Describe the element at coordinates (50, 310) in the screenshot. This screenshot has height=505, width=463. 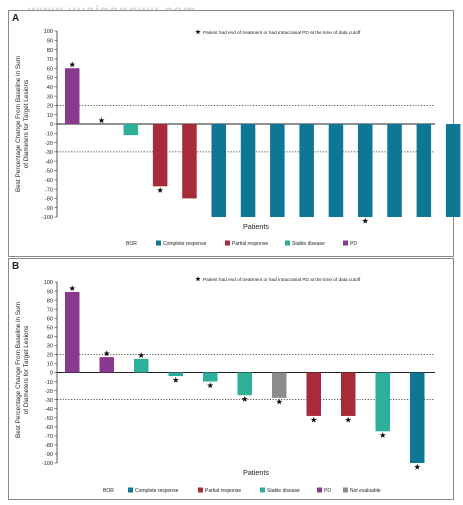
I see `y-tick-label-b-3: 70` at that location.